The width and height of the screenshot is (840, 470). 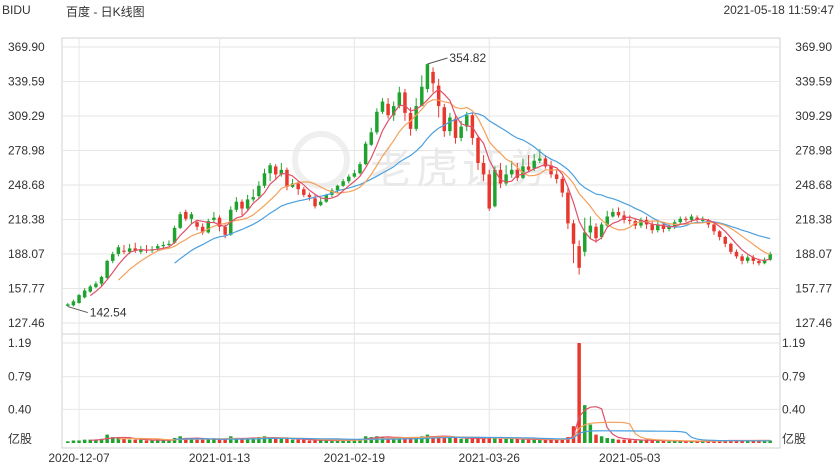 I want to click on price-tick-left: 309.29, so click(x=26, y=116).